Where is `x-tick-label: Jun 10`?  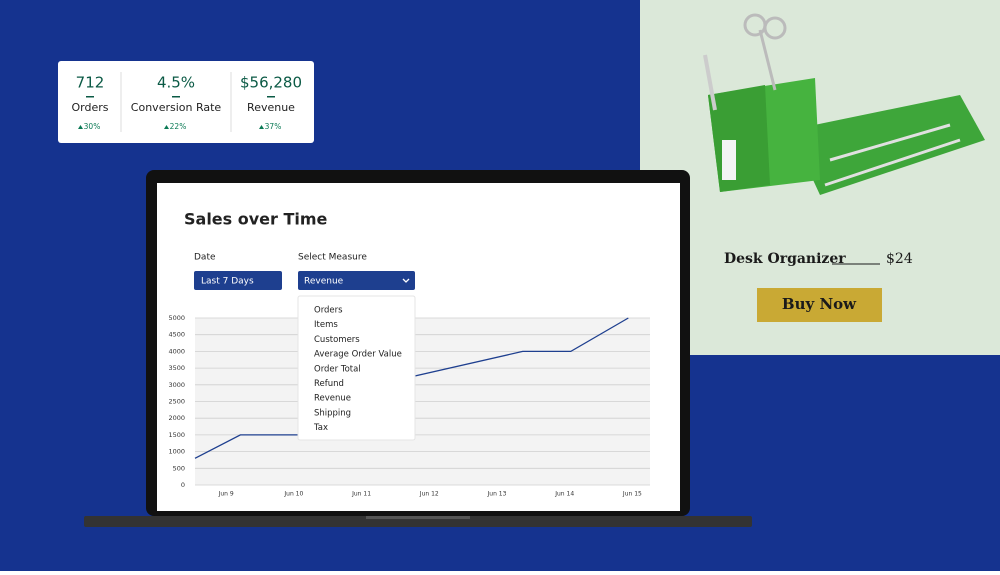
x-tick-label: Jun 10 is located at coordinates (293, 494).